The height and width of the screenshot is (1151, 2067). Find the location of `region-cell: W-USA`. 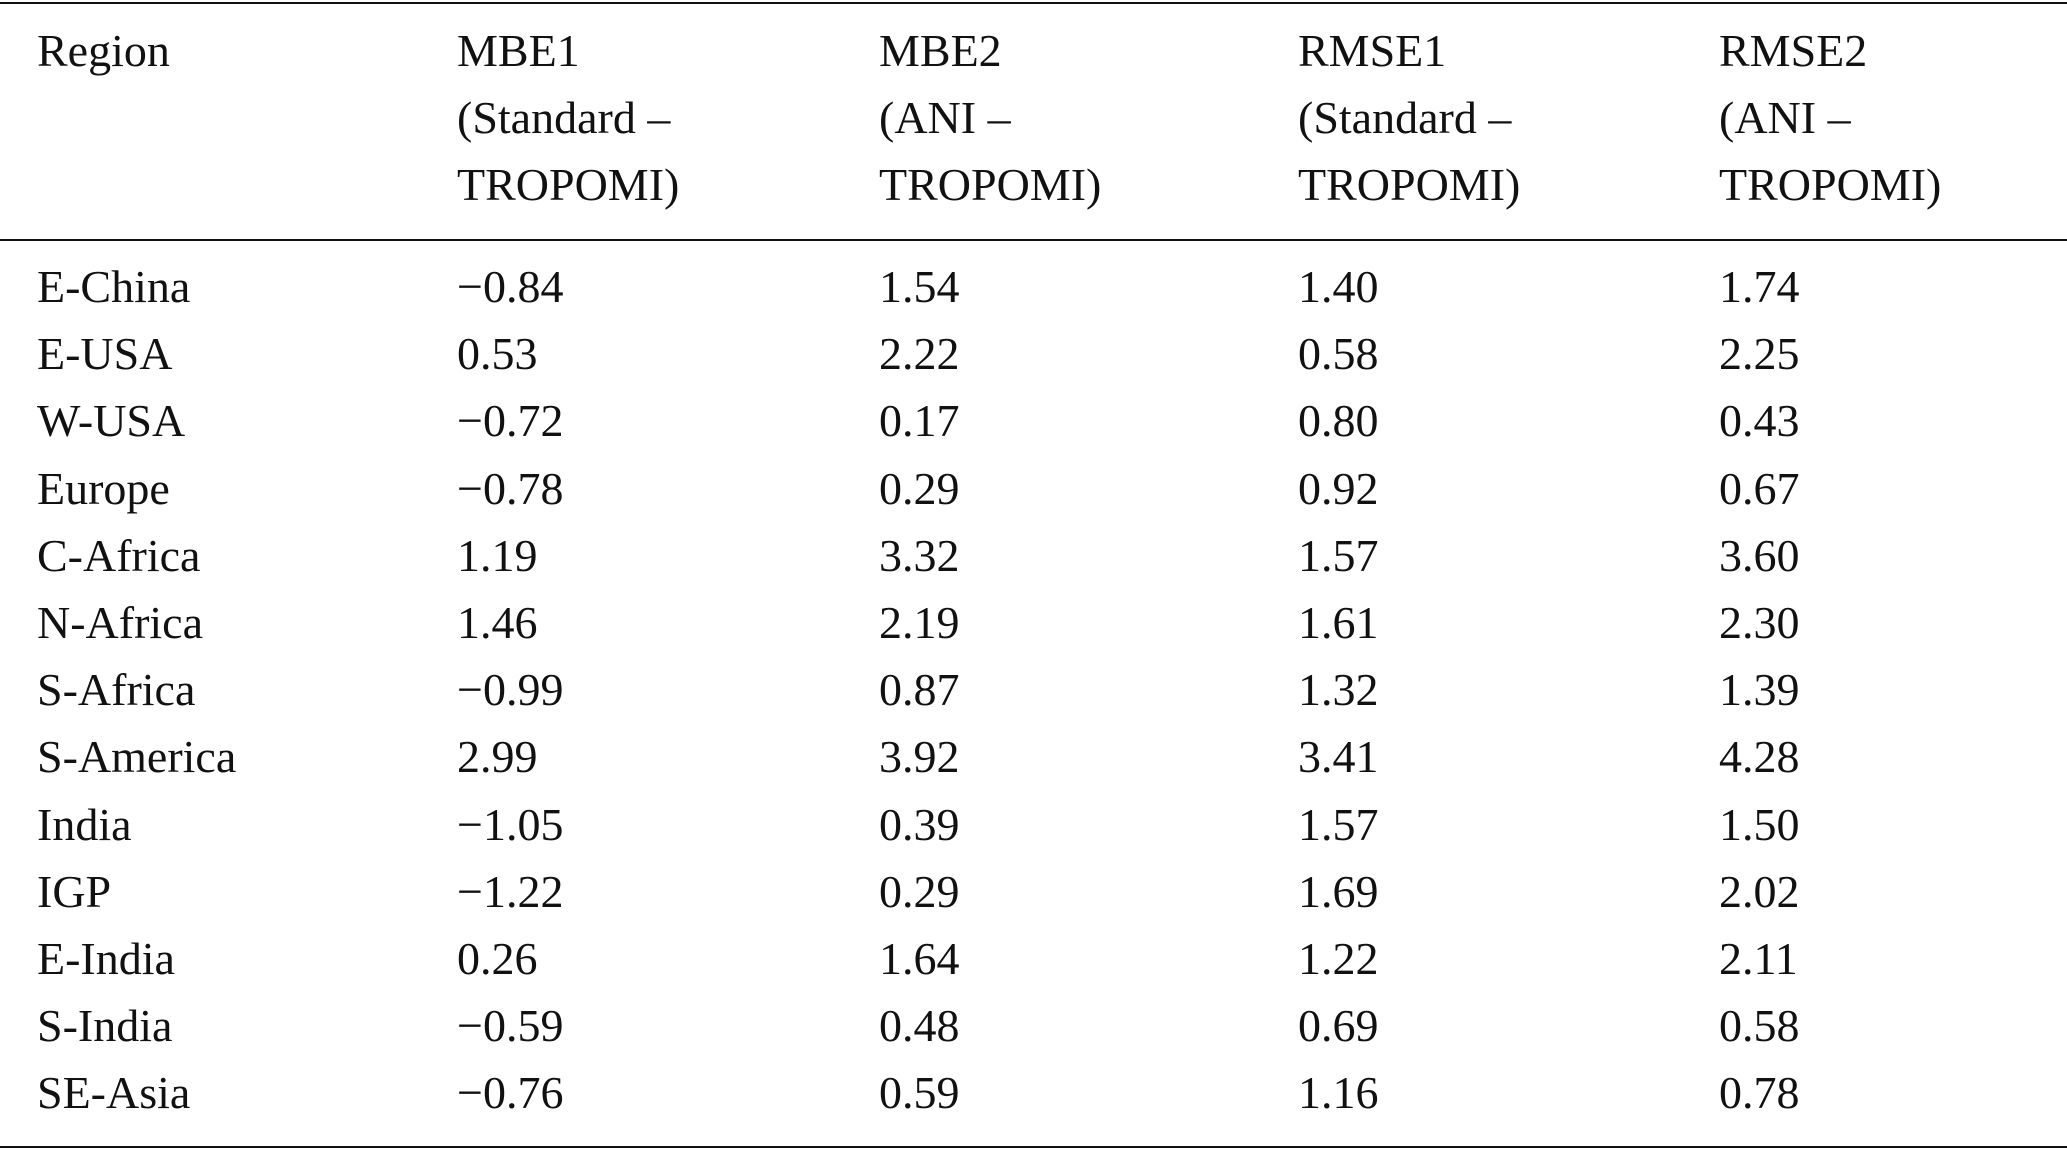

region-cell: W-USA is located at coordinates (111, 421).